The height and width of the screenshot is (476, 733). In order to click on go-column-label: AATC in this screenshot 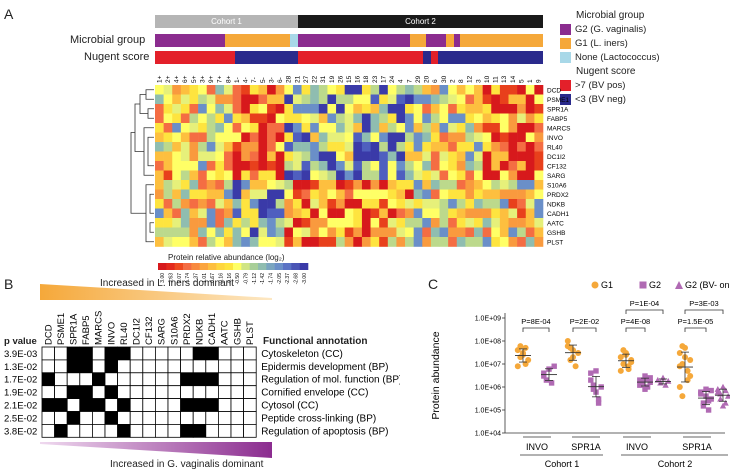, I will do `click(225, 332)`.